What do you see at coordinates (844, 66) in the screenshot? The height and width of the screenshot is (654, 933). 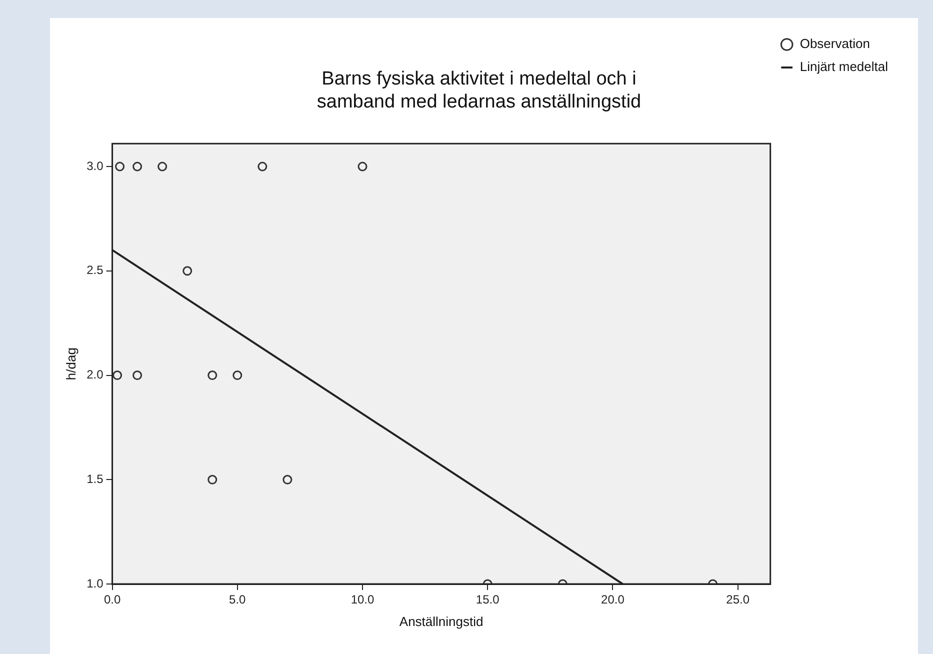 I see `legend-label: Linjärt medeltal` at bounding box center [844, 66].